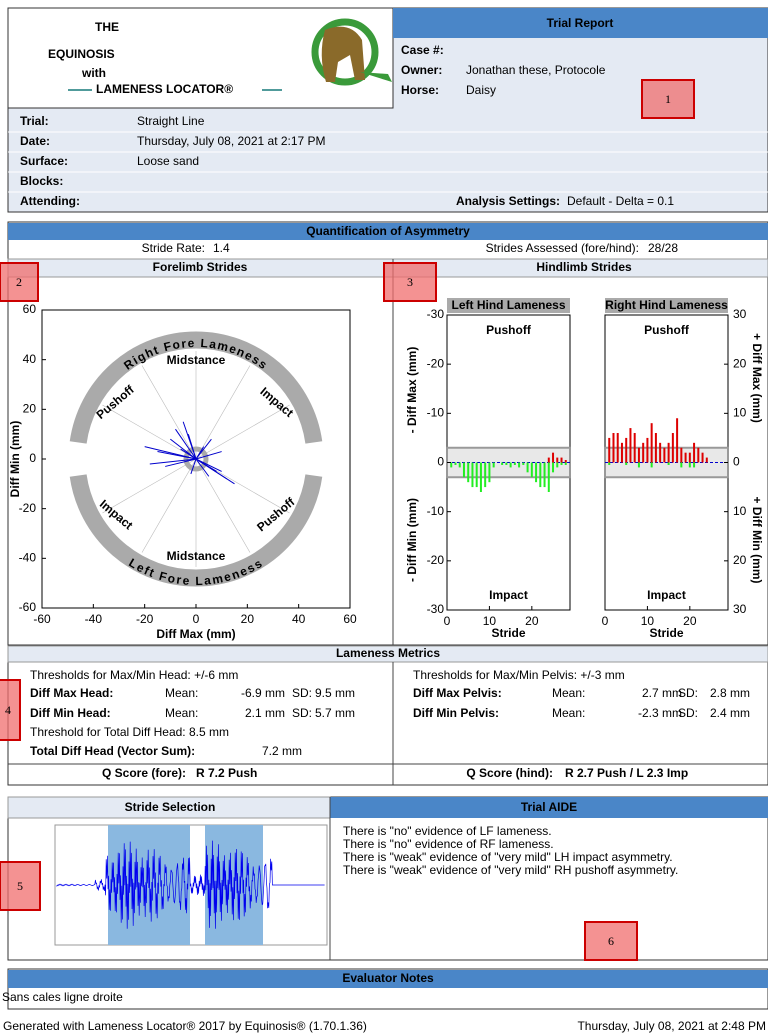  What do you see at coordinates (584, 267) in the screenshot?
I see `hind-title: Hindlimb Strides` at bounding box center [584, 267].